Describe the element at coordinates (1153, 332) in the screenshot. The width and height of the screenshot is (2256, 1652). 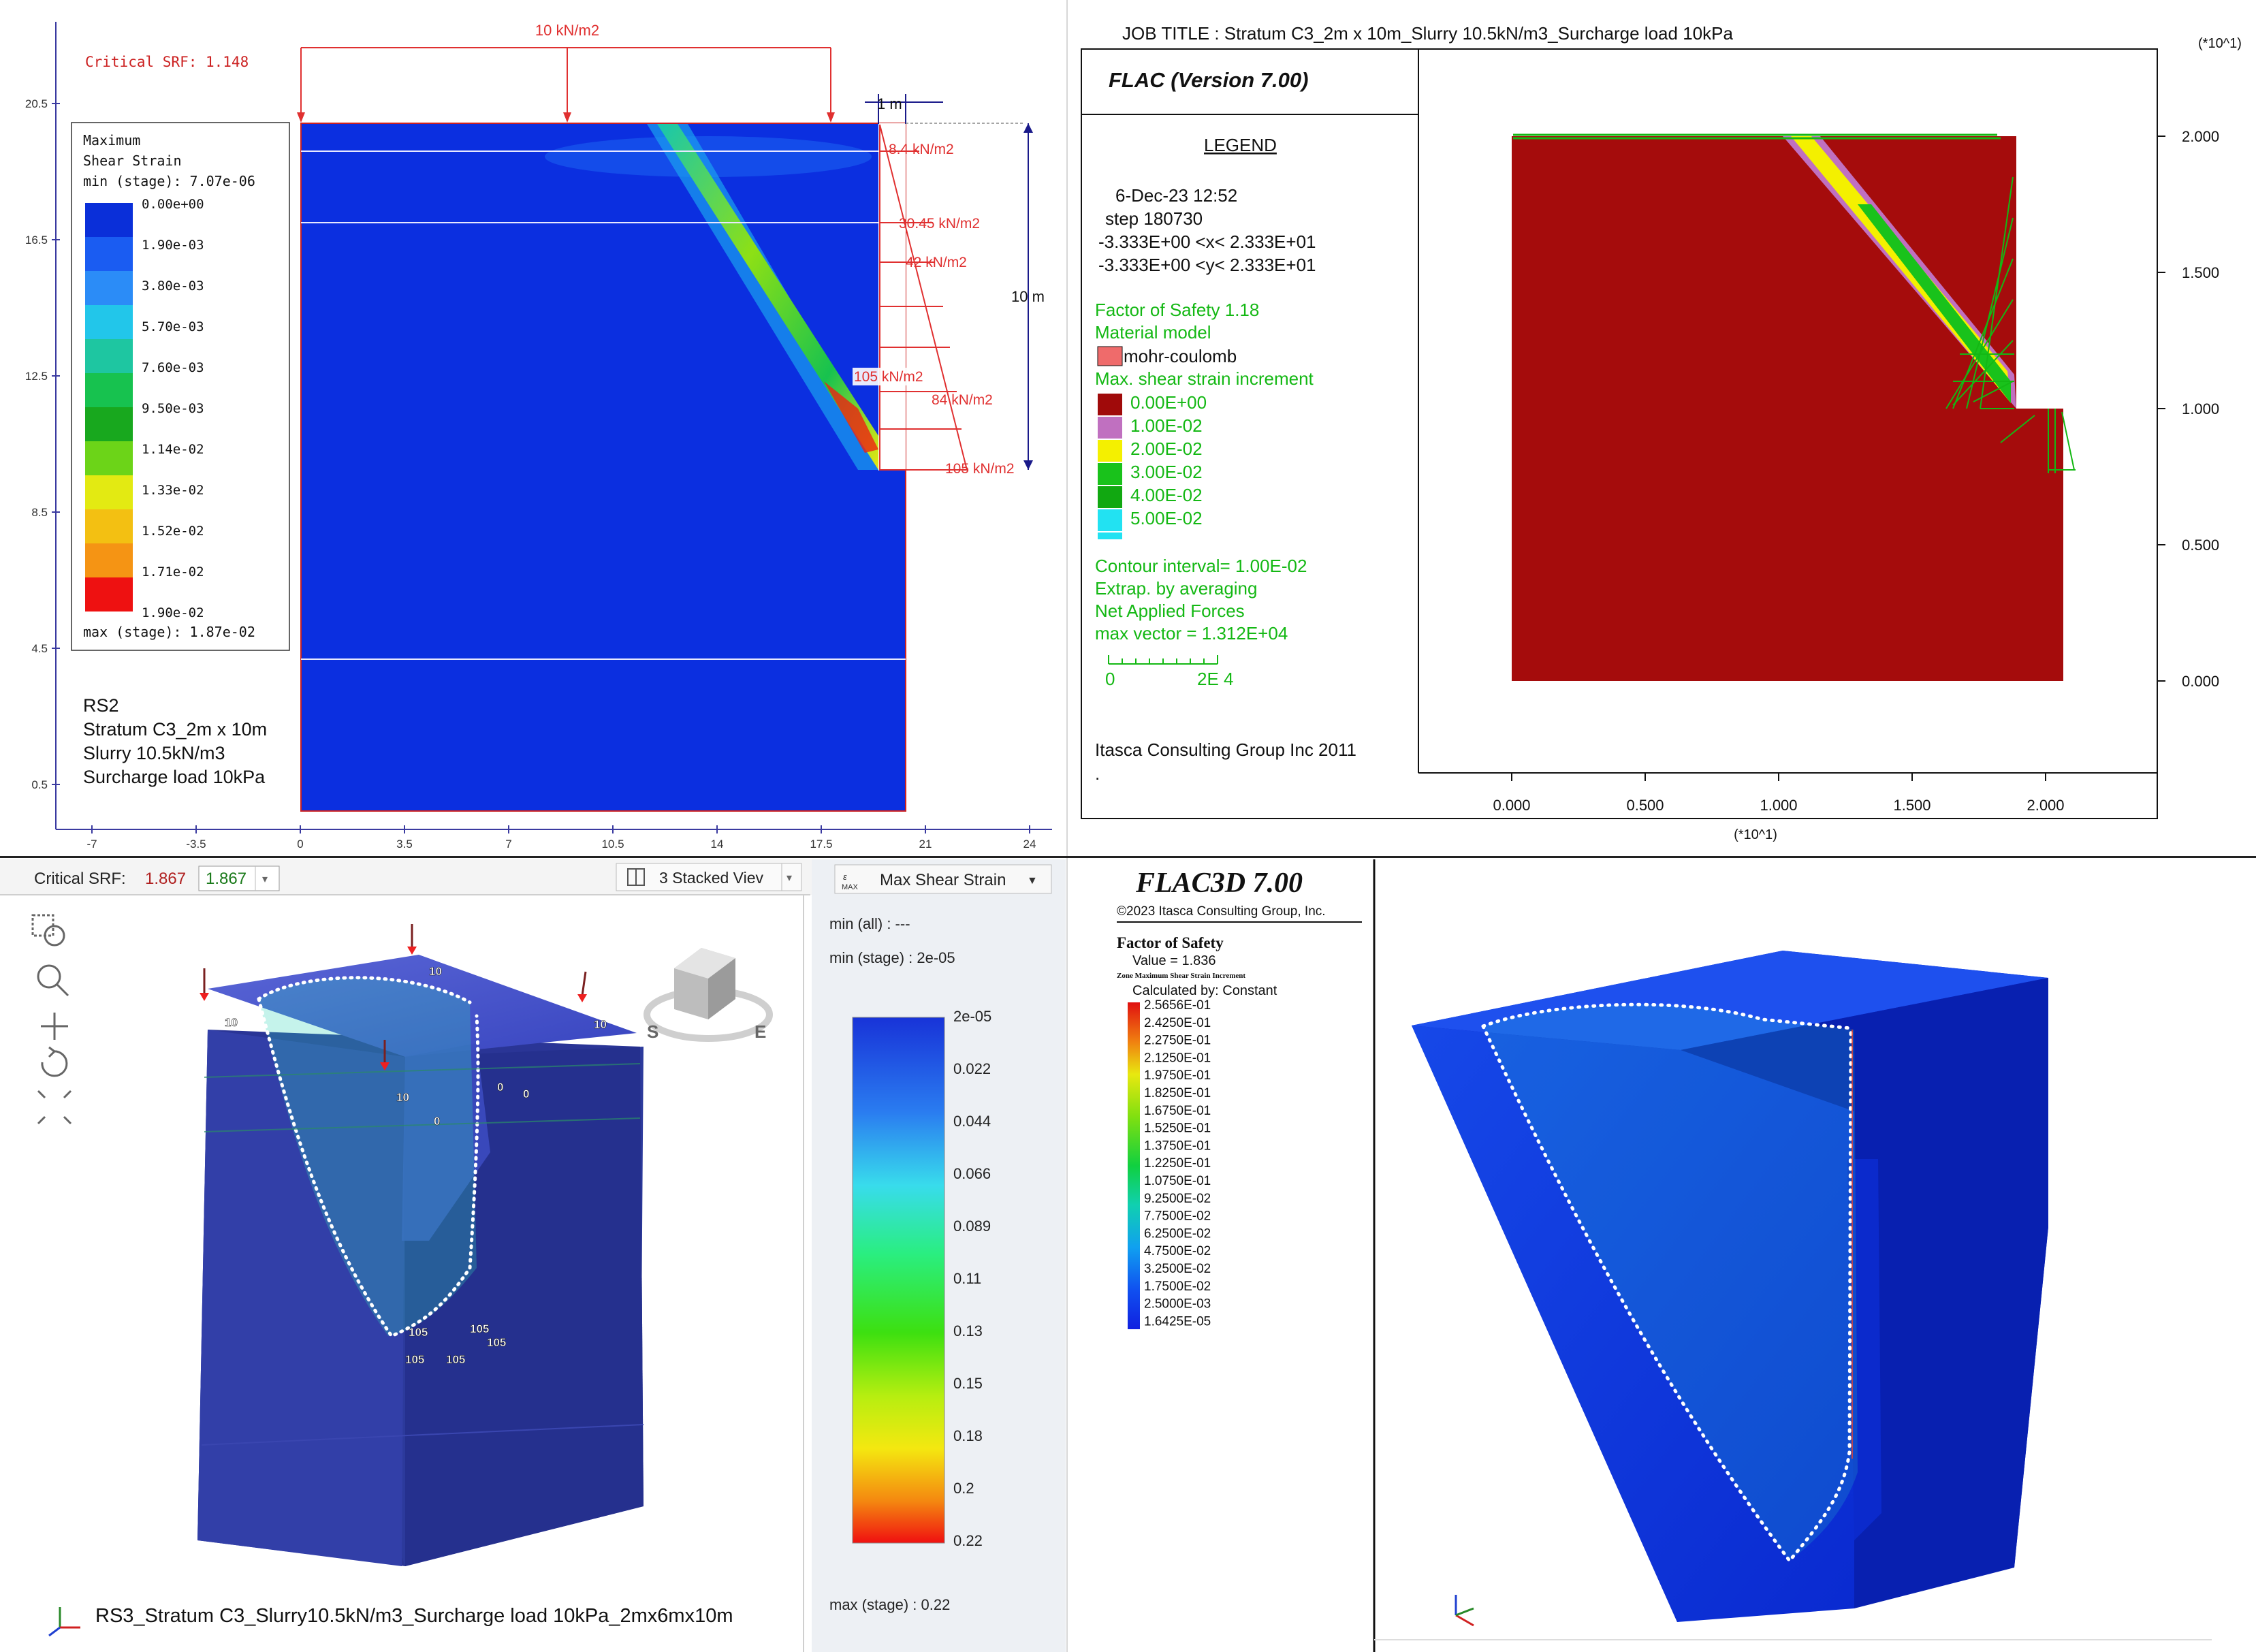
I see `material-model: Material model` at that location.